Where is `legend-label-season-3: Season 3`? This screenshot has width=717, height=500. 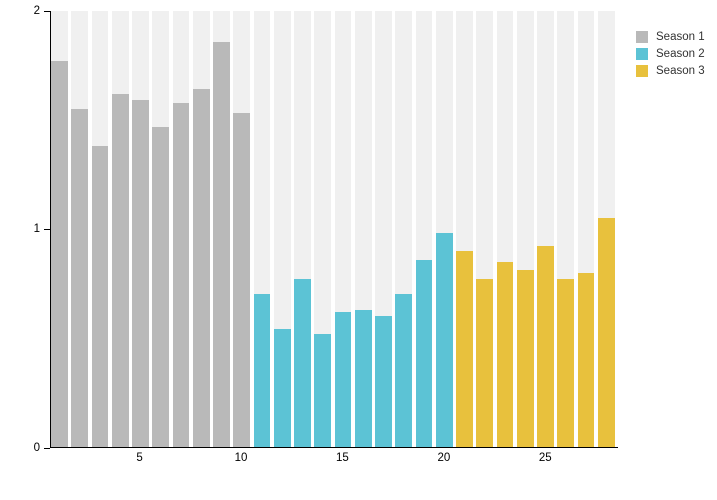
legend-label-season-3: Season 3 is located at coordinates (680, 71).